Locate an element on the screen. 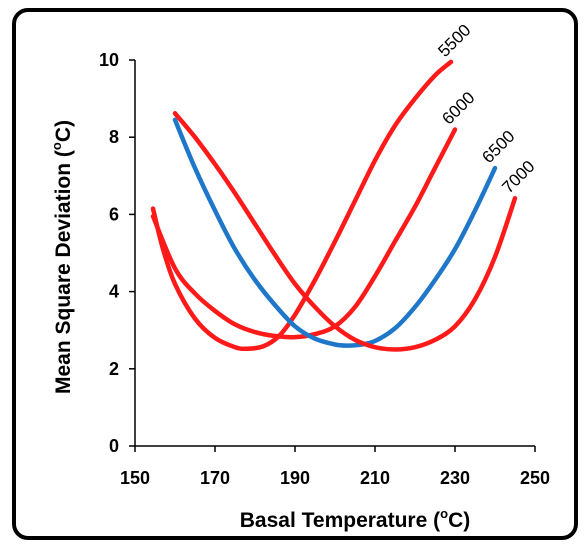  x-tick-label: 230 is located at coordinates (455, 478).